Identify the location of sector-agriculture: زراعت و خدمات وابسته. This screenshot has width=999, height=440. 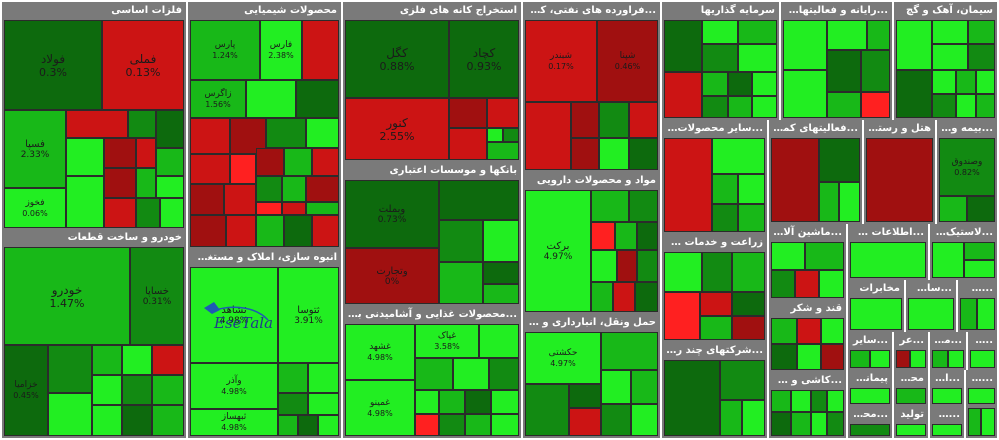
(714, 288).